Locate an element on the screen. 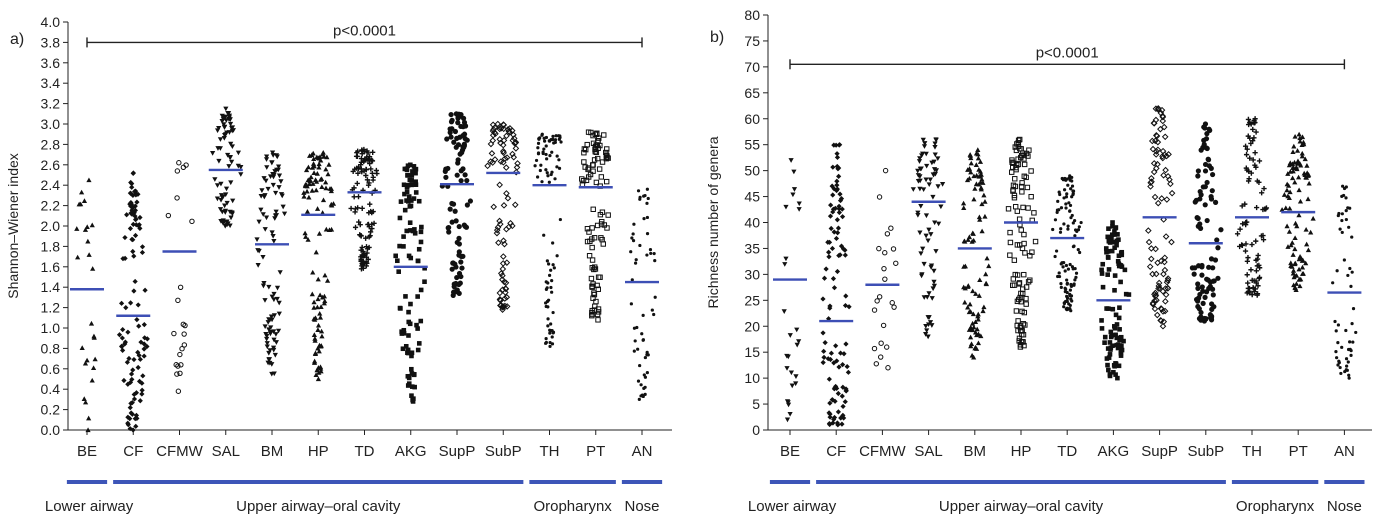  series-akg is located at coordinates (1114, 300).